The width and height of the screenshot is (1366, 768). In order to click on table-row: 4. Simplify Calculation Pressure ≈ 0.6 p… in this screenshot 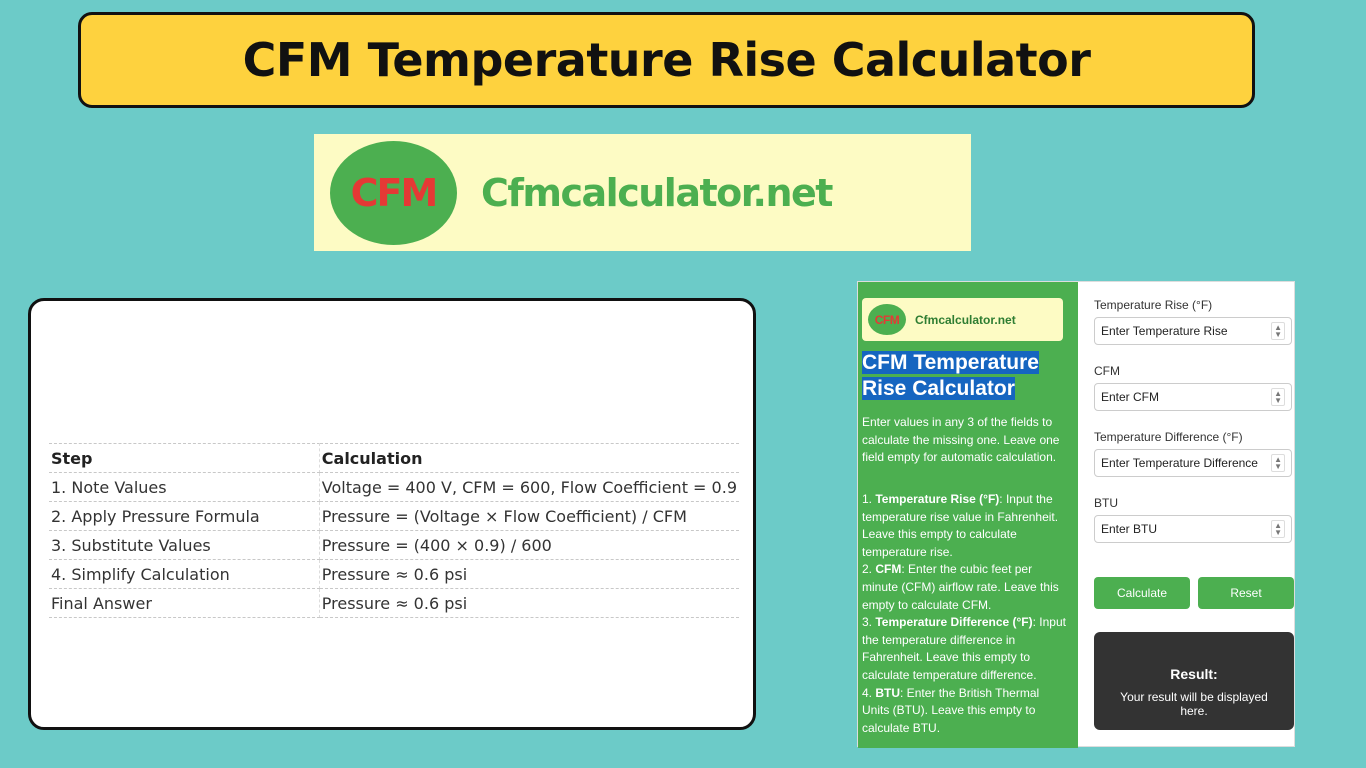, I will do `click(394, 574)`.